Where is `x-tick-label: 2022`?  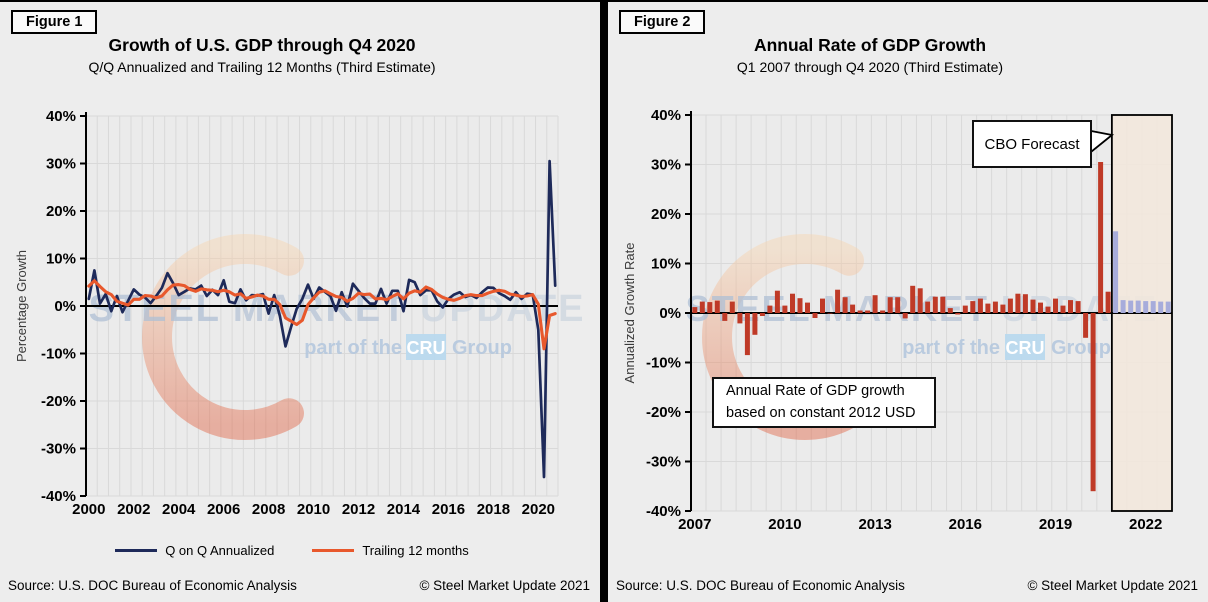
x-tick-label: 2022 is located at coordinates (1145, 524).